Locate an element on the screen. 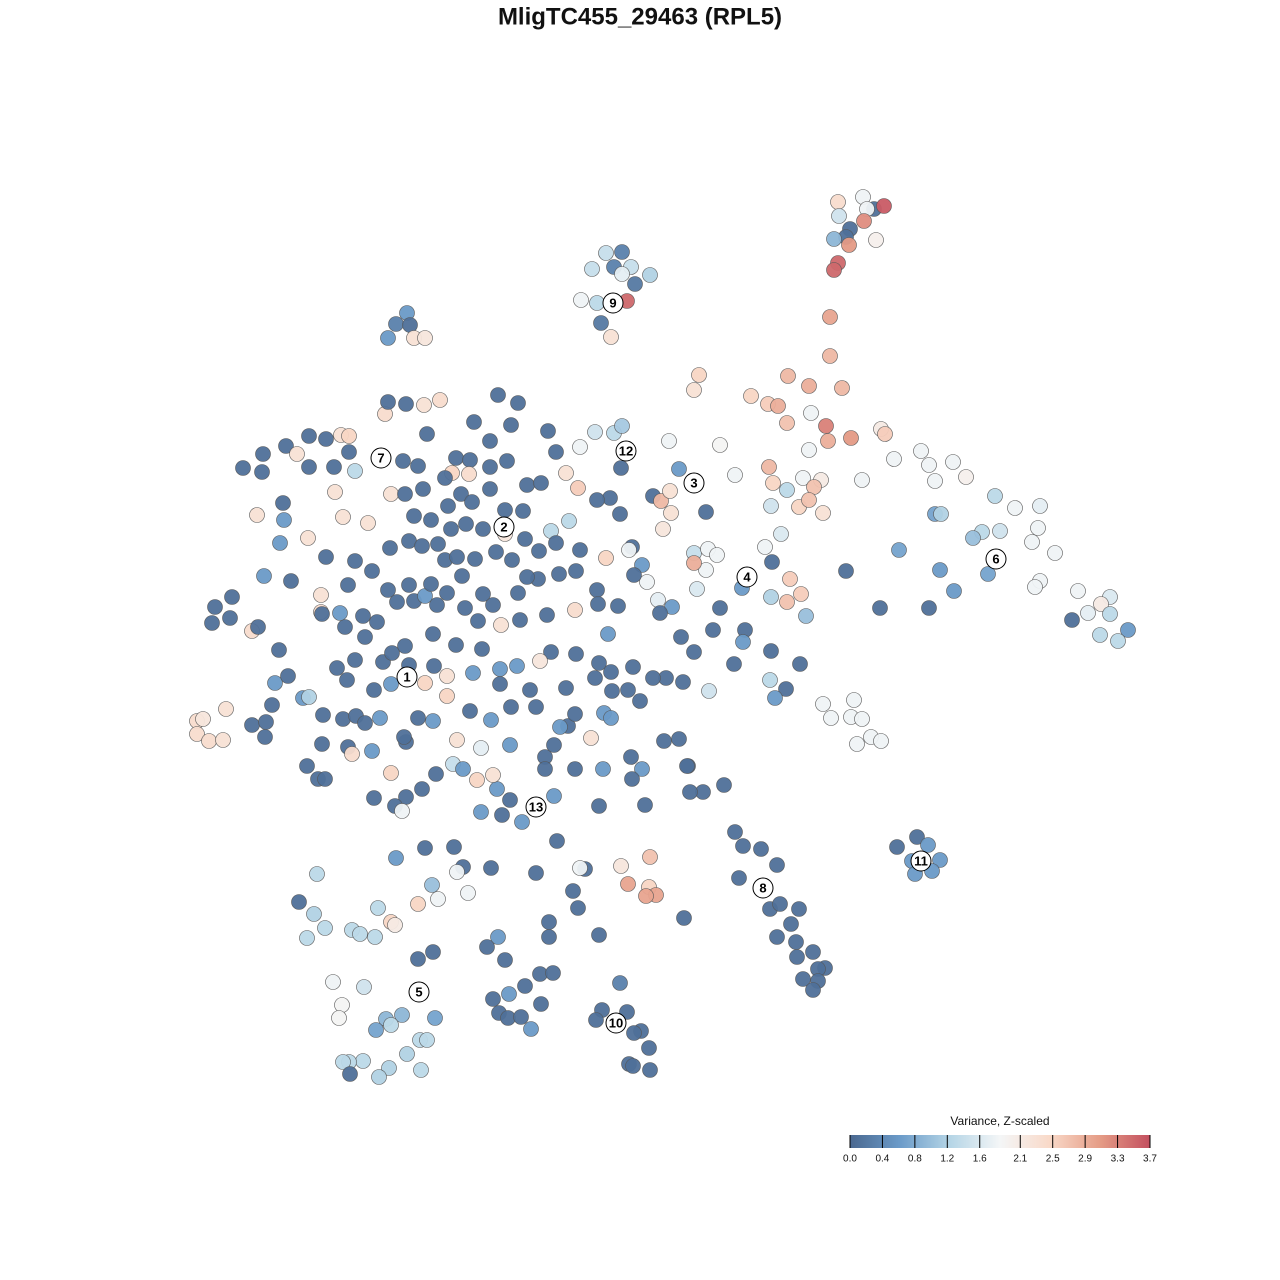 This screenshot has height=1280, width=1280. colorbar-tick-label: 2.9 is located at coordinates (1085, 1159).